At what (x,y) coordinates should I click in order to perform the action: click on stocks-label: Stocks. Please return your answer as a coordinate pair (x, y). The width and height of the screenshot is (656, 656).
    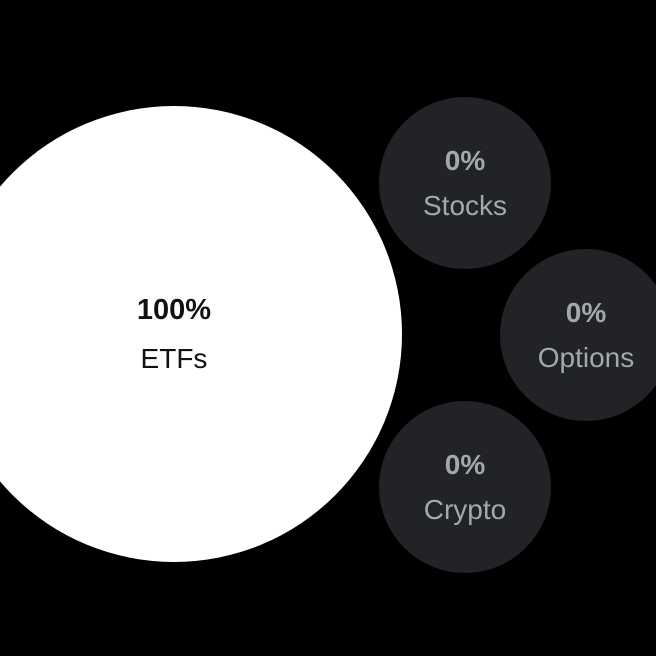
    Looking at the image, I should click on (465, 205).